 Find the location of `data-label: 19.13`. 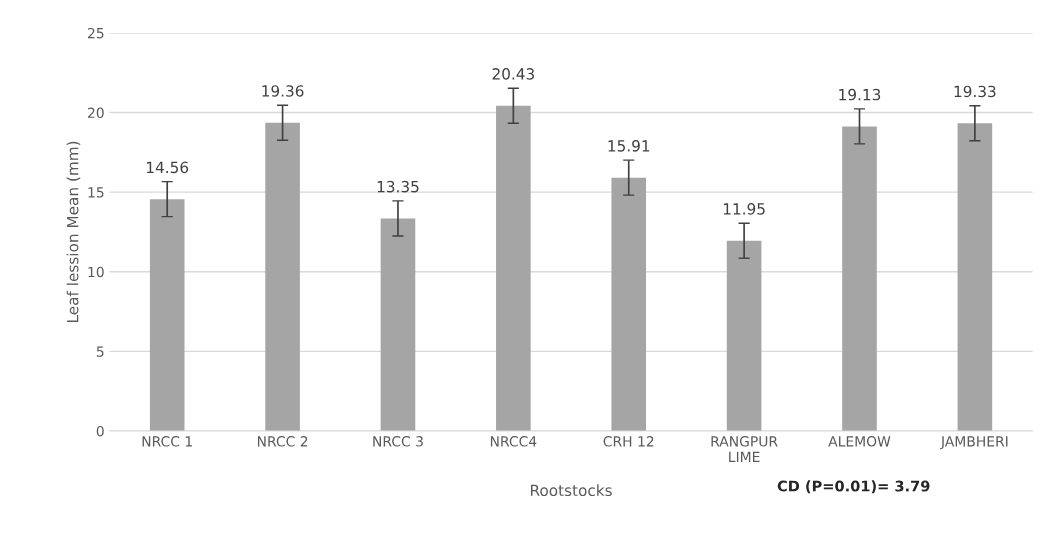

data-label: 19.13 is located at coordinates (860, 94).